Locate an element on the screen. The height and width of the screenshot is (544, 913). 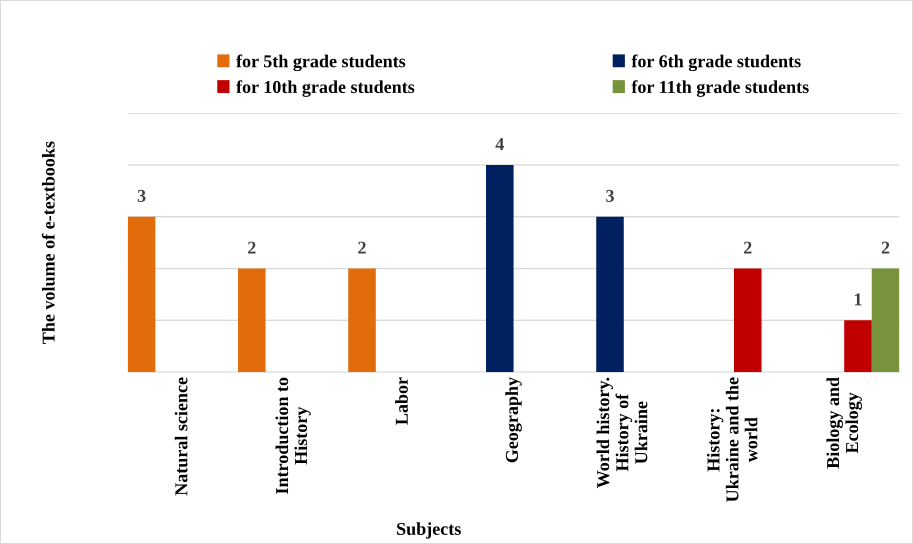
x-tick-label: Geography is located at coordinates (513, 419).